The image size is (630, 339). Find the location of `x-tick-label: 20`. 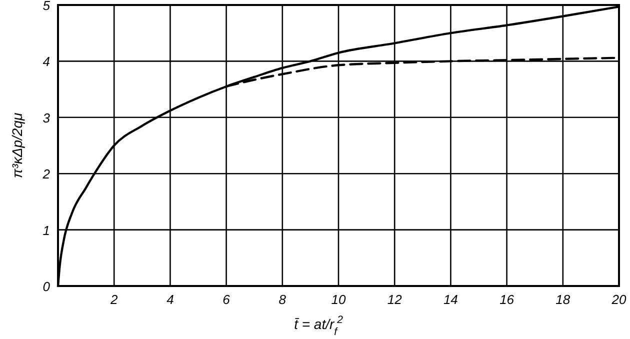

x-tick-label: 20 is located at coordinates (618, 299).